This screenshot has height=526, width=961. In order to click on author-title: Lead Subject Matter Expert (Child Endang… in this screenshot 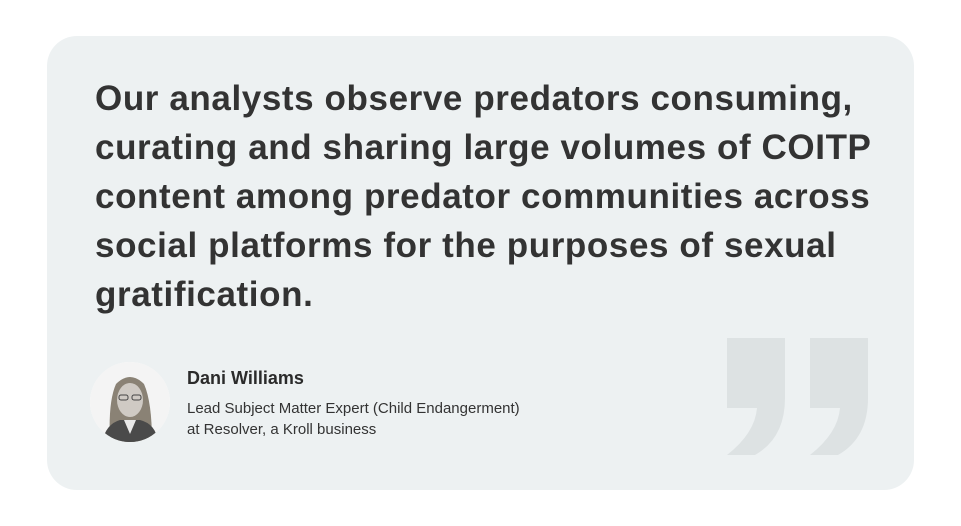, I will do `click(353, 419)`.